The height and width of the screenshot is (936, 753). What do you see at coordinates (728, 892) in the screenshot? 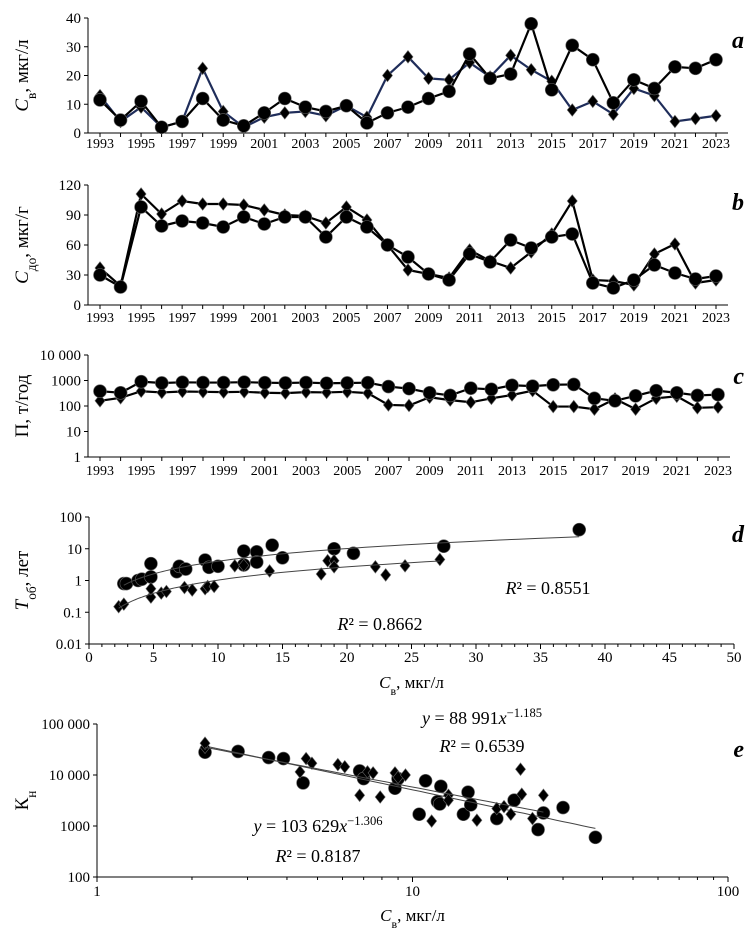
I see `x-tick-label: 100` at bounding box center [728, 892].